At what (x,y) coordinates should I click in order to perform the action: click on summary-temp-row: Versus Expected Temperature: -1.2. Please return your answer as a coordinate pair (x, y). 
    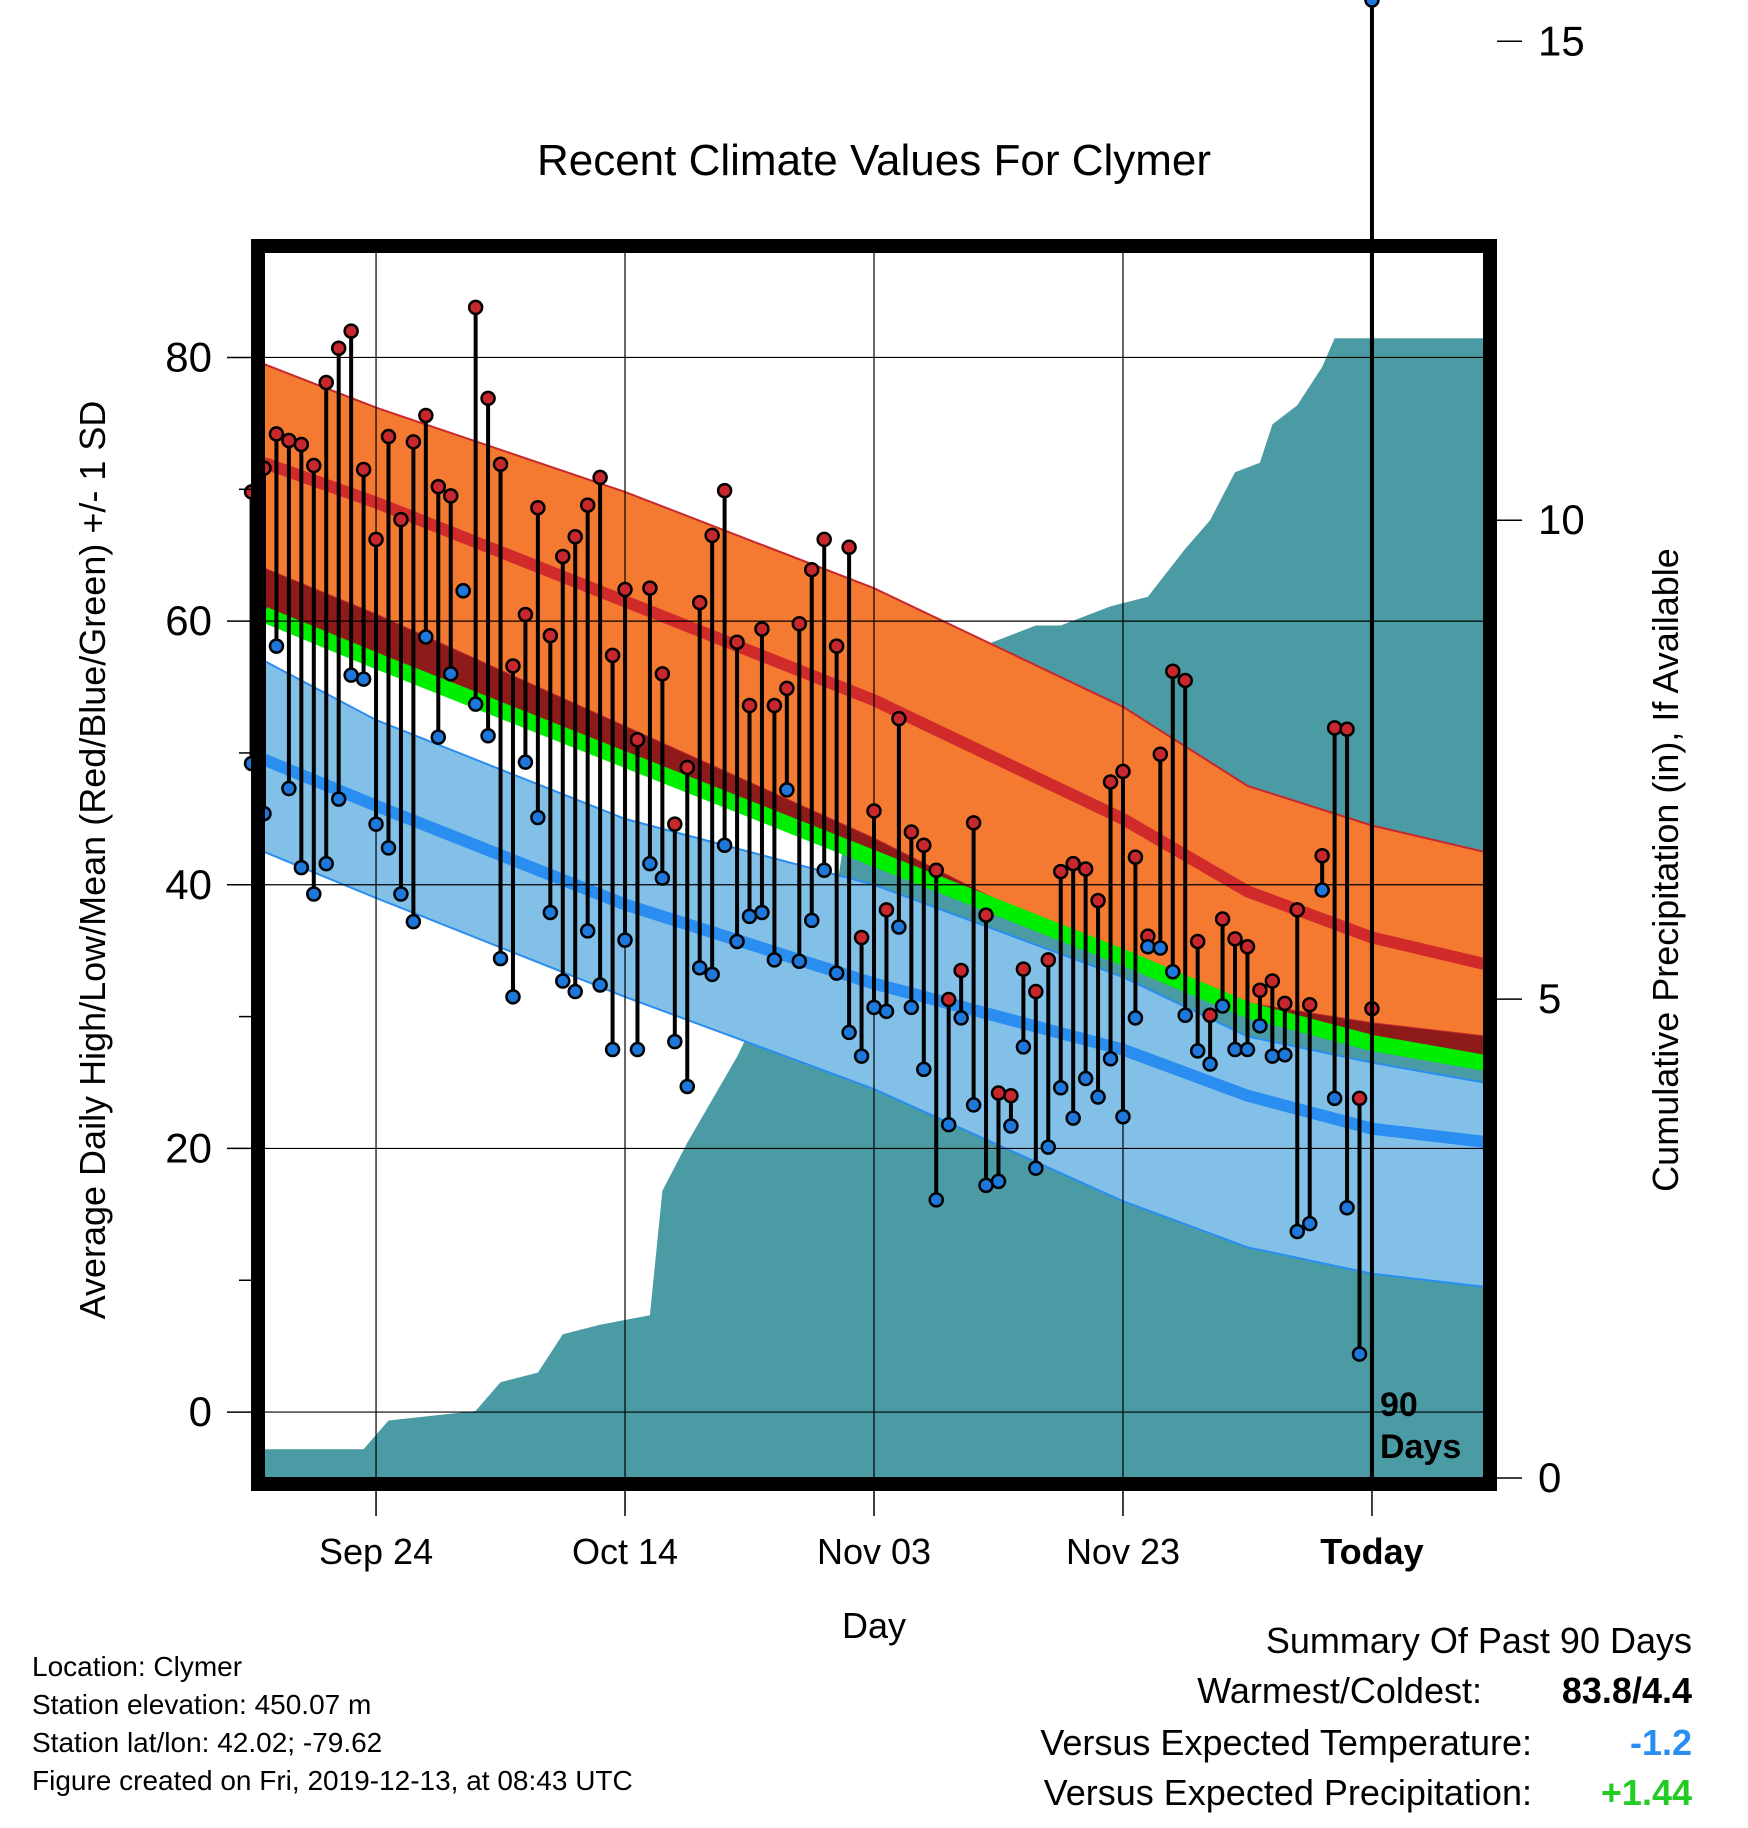
    Looking at the image, I should click on (1366, 1743).